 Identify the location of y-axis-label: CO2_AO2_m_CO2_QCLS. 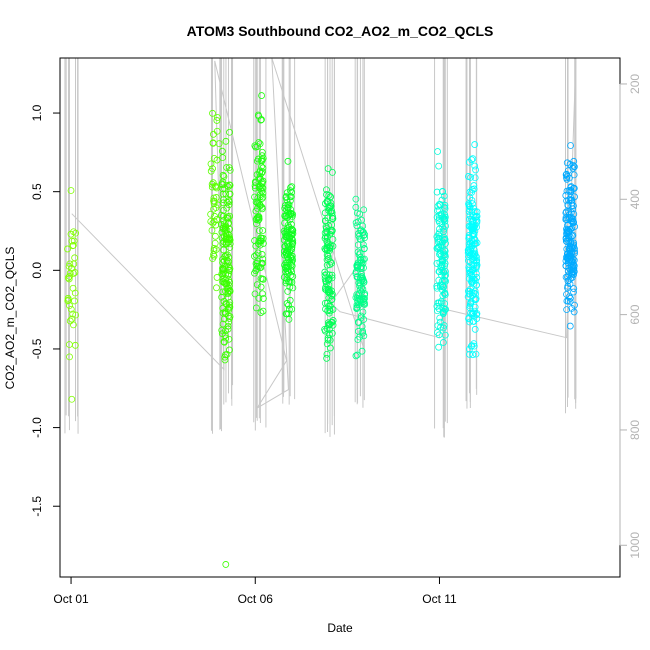
(10, 318).